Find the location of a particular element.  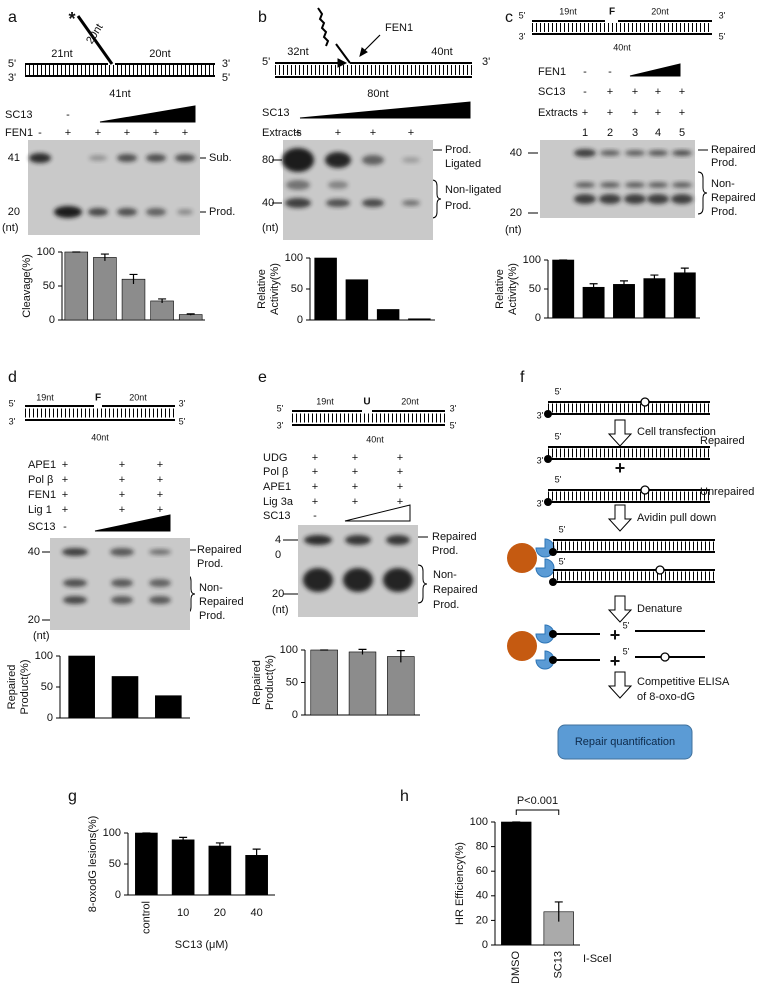

panel-letter: g is located at coordinates (72, 796).